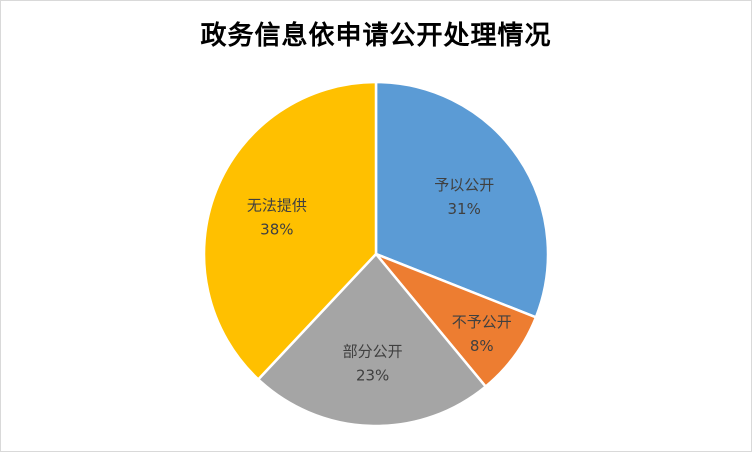 The image size is (752, 452). What do you see at coordinates (276, 230) in the screenshot?
I see `slice-percent-label: 38%` at bounding box center [276, 230].